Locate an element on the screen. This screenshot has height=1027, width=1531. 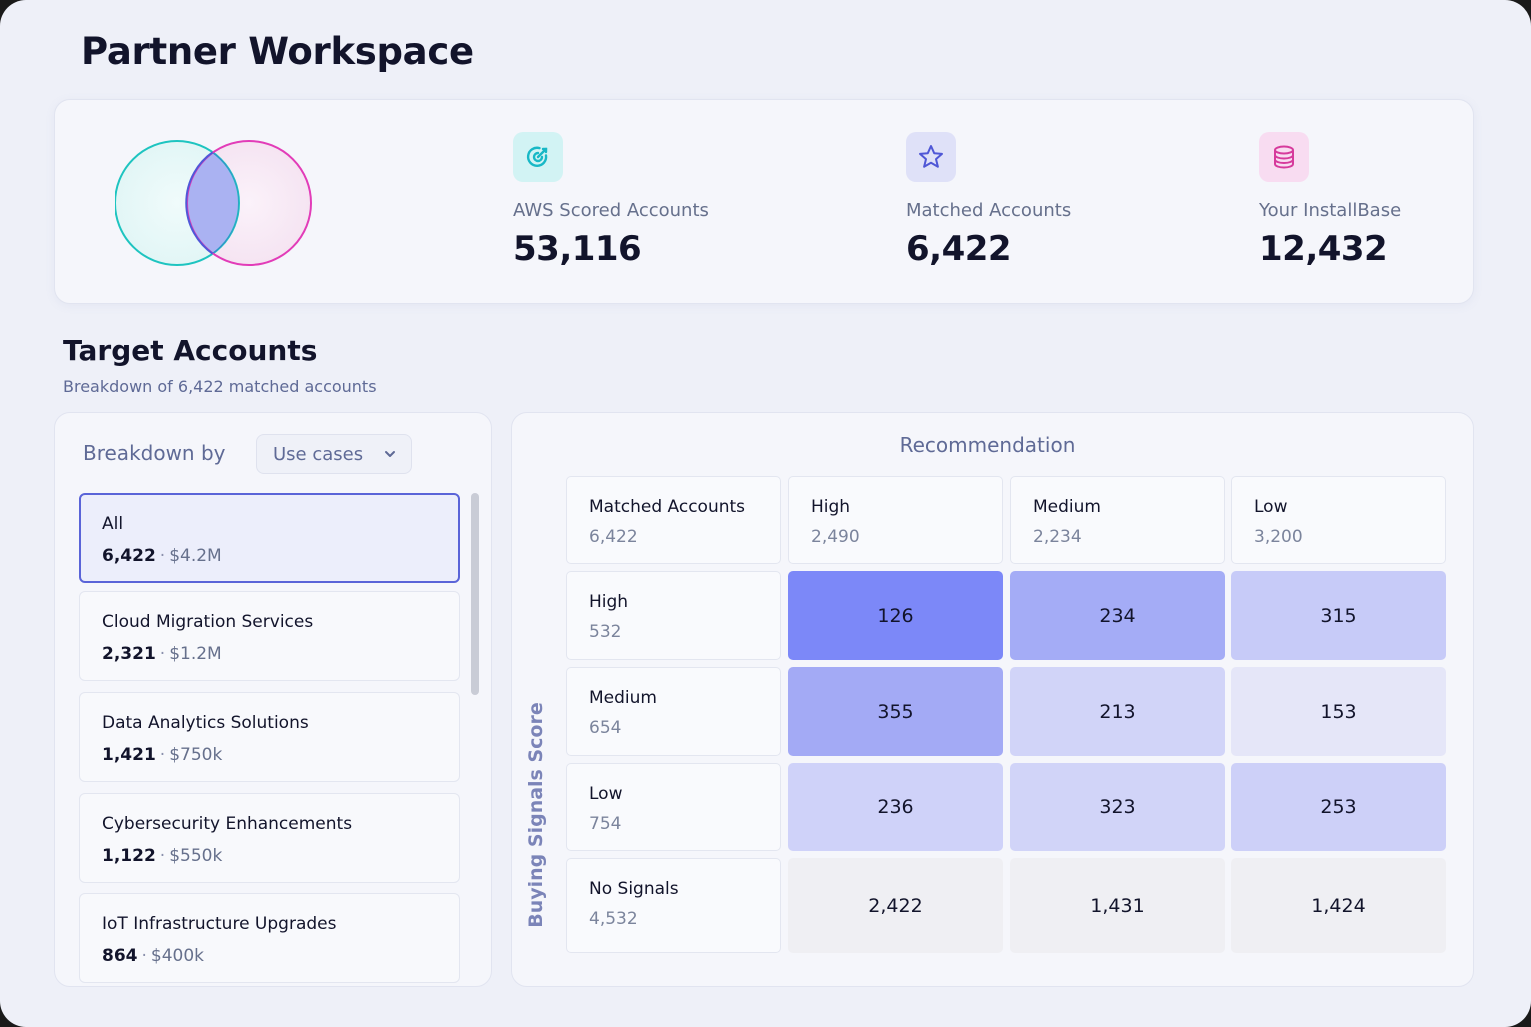
metric-install-base: Your InstallBase 12,432 is located at coordinates (1330, 200).